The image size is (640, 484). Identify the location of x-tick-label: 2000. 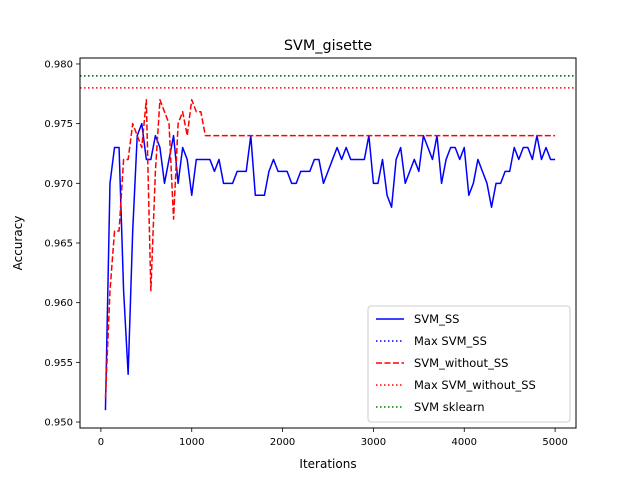
(282, 442).